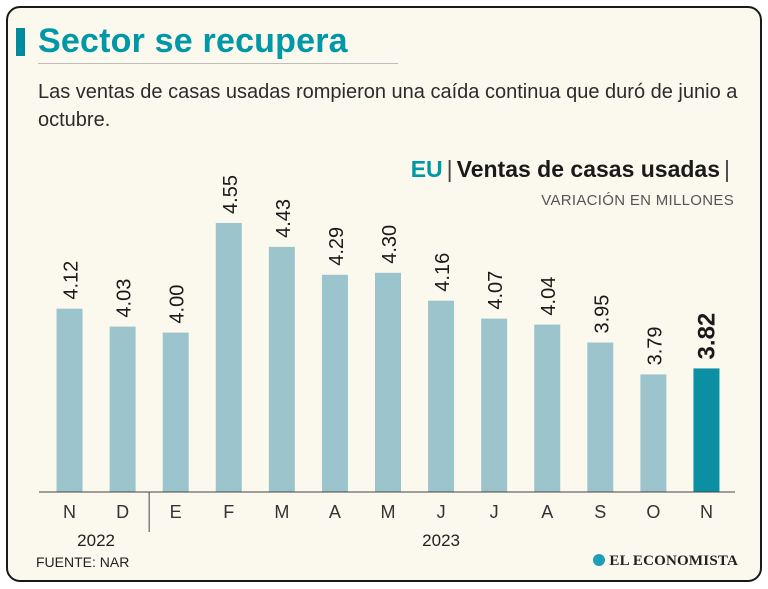  What do you see at coordinates (441, 540) in the screenshot?
I see `year-label-2023: 2023` at bounding box center [441, 540].